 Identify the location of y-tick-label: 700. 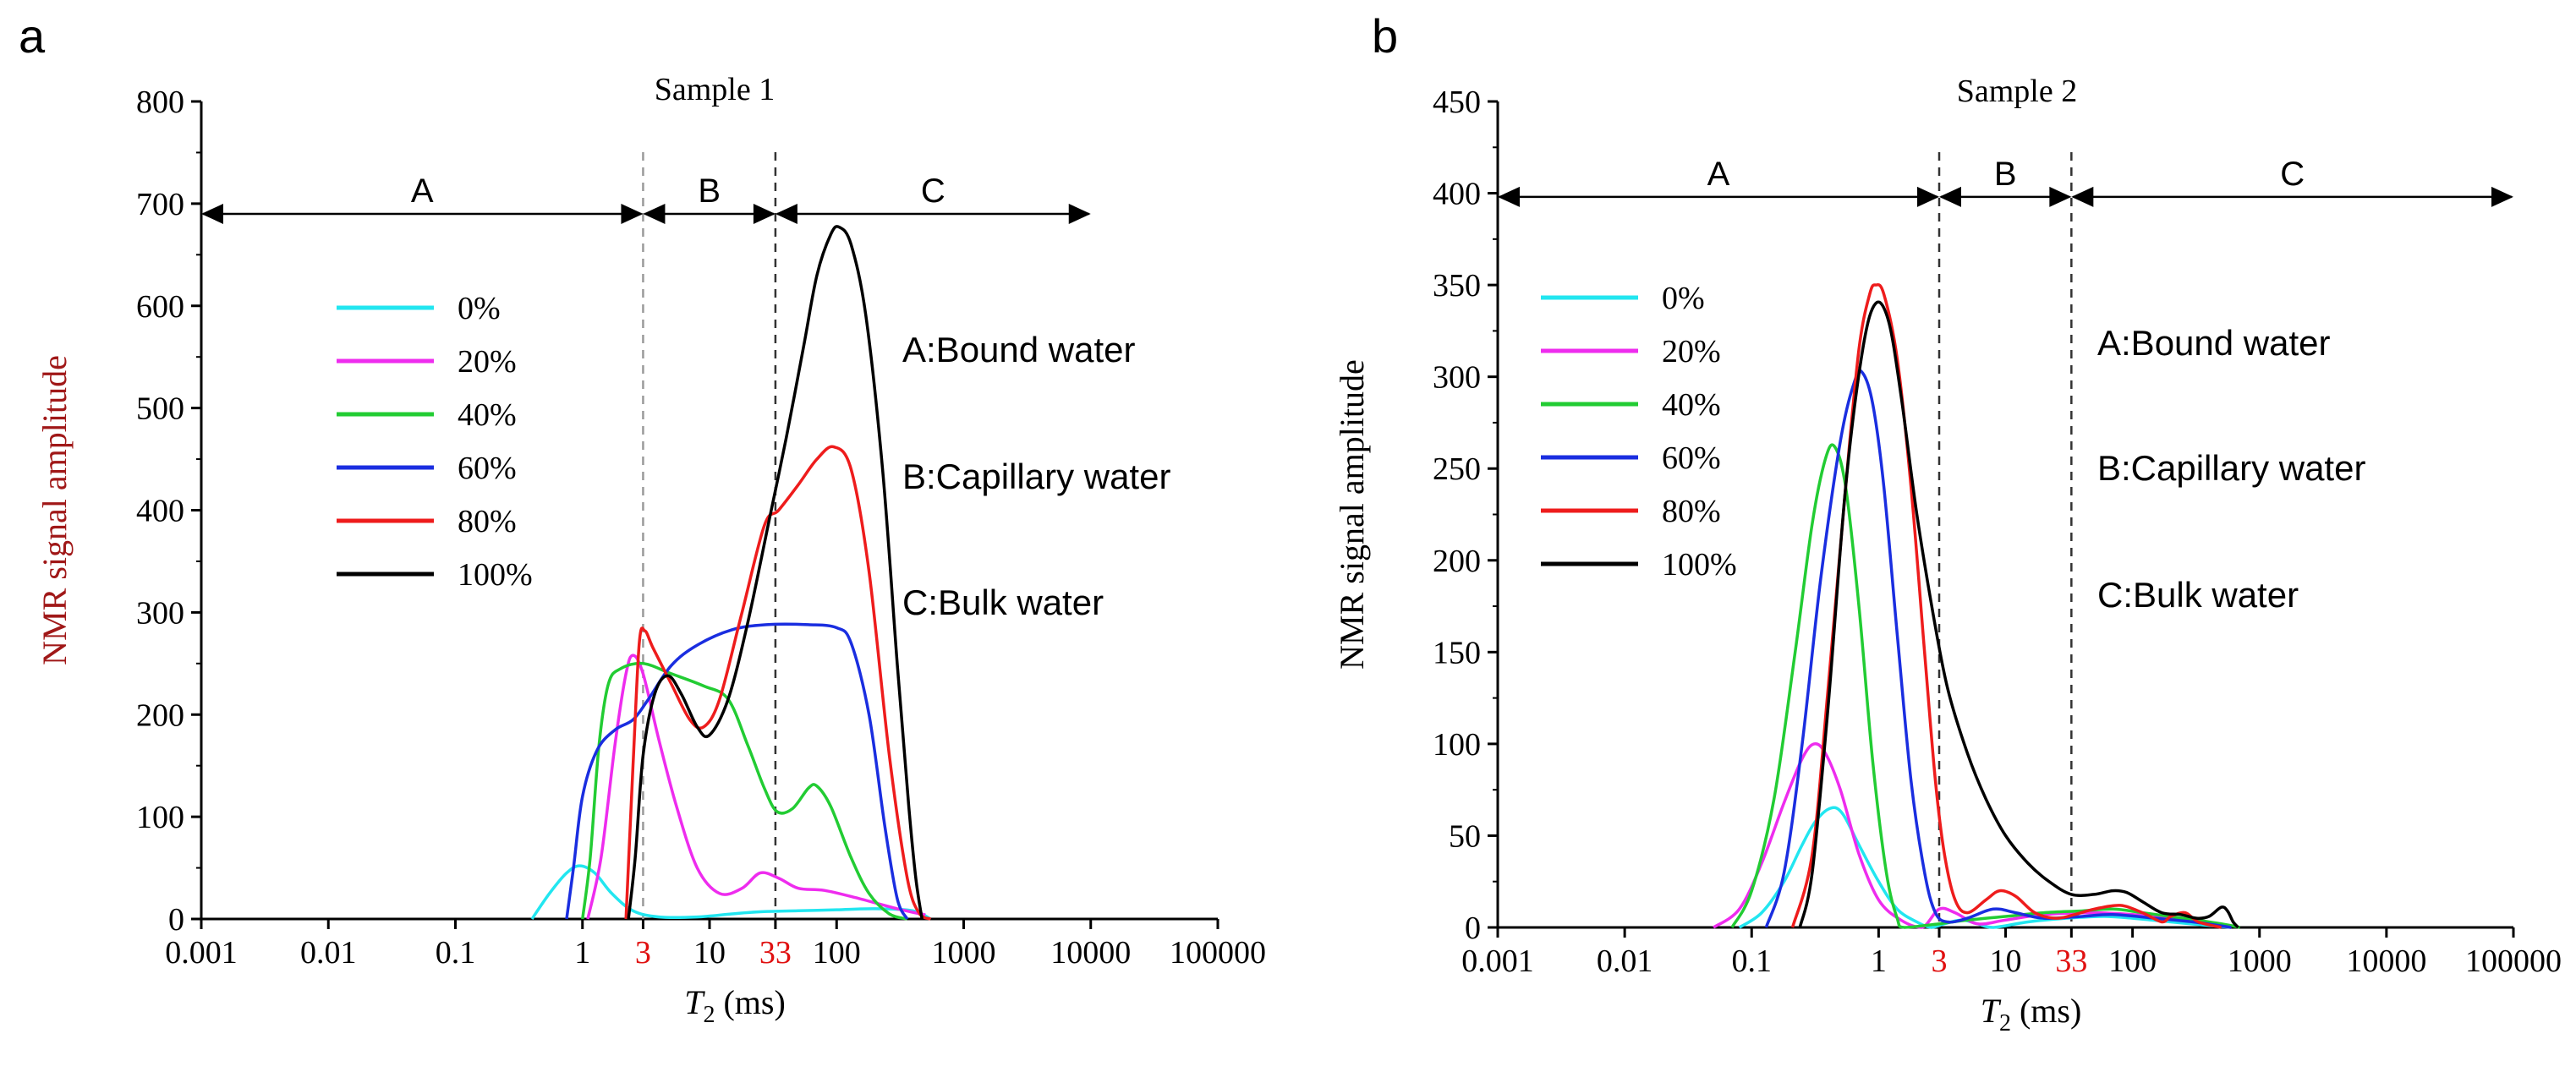
(160, 204).